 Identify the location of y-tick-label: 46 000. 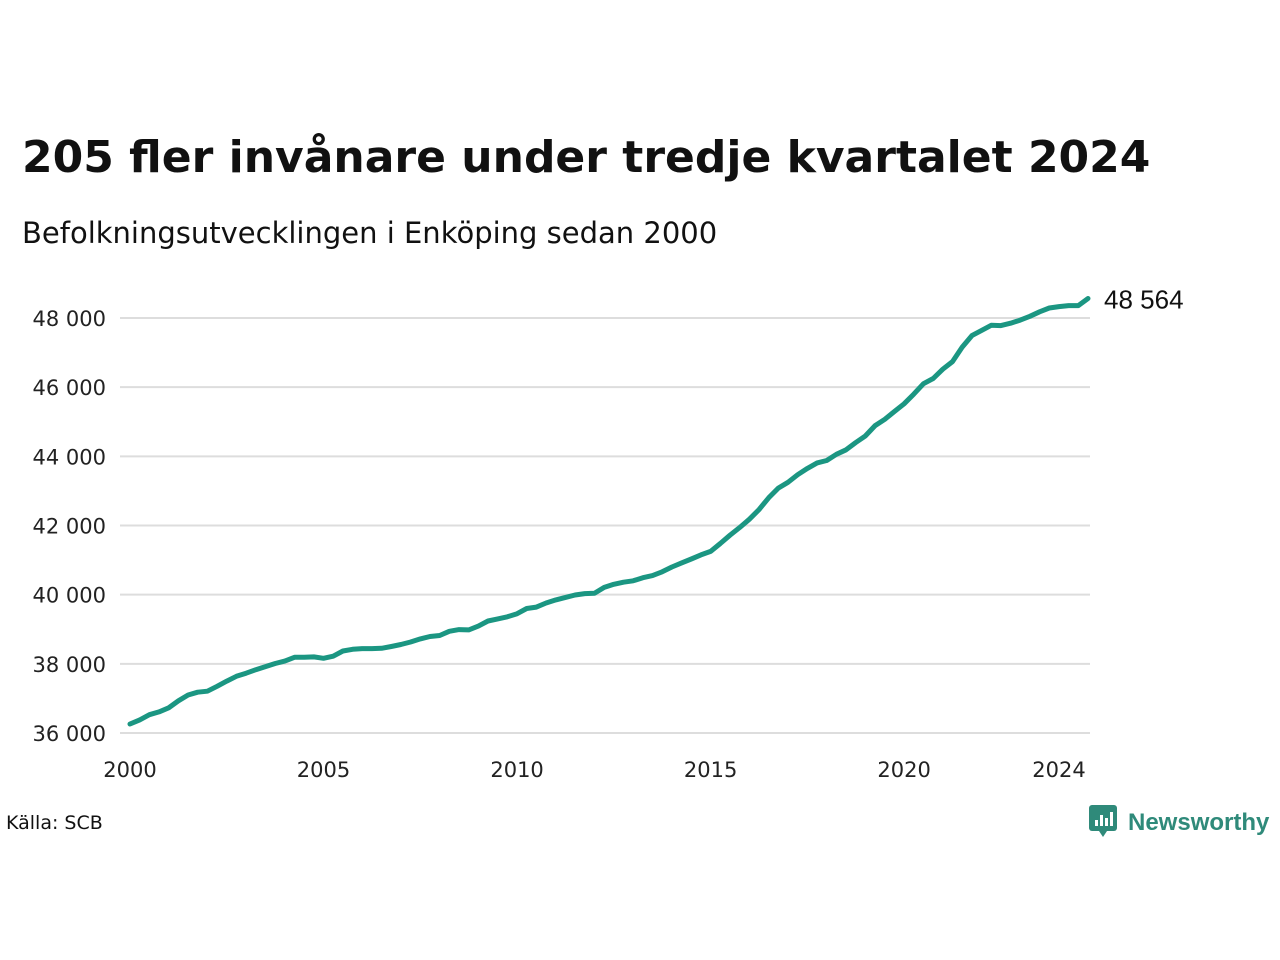
(69, 388).